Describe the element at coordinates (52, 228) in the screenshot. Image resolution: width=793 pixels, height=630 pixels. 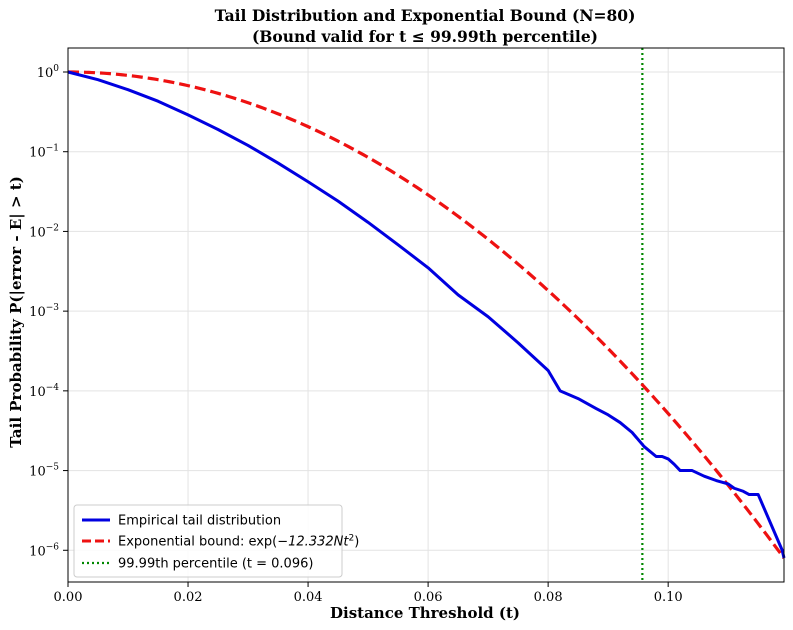
I see `y-tick-exponent: −2` at that location.